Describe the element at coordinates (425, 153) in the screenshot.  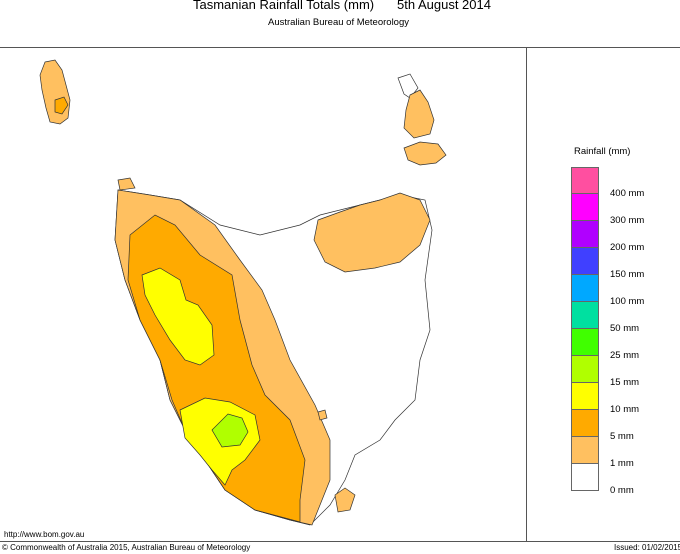
I see `cape-barren-island` at that location.